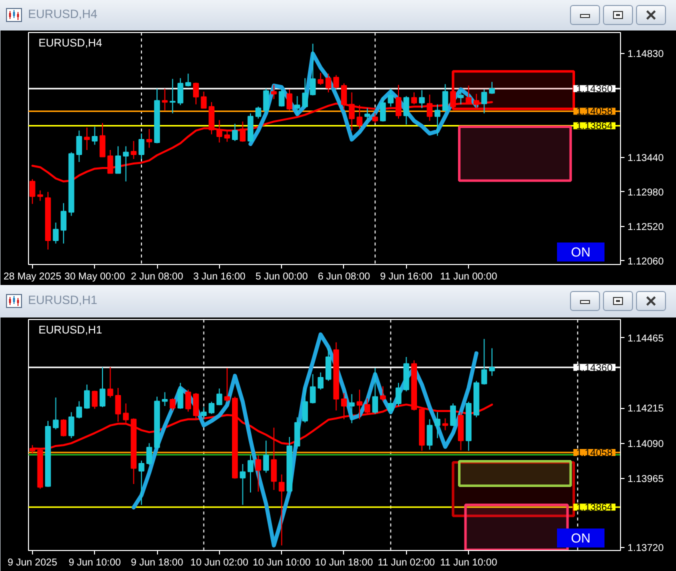 This screenshot has height=571, width=676. What do you see at coordinates (646, 227) in the screenshot?
I see `y-tick-label: 1.12520` at bounding box center [646, 227].